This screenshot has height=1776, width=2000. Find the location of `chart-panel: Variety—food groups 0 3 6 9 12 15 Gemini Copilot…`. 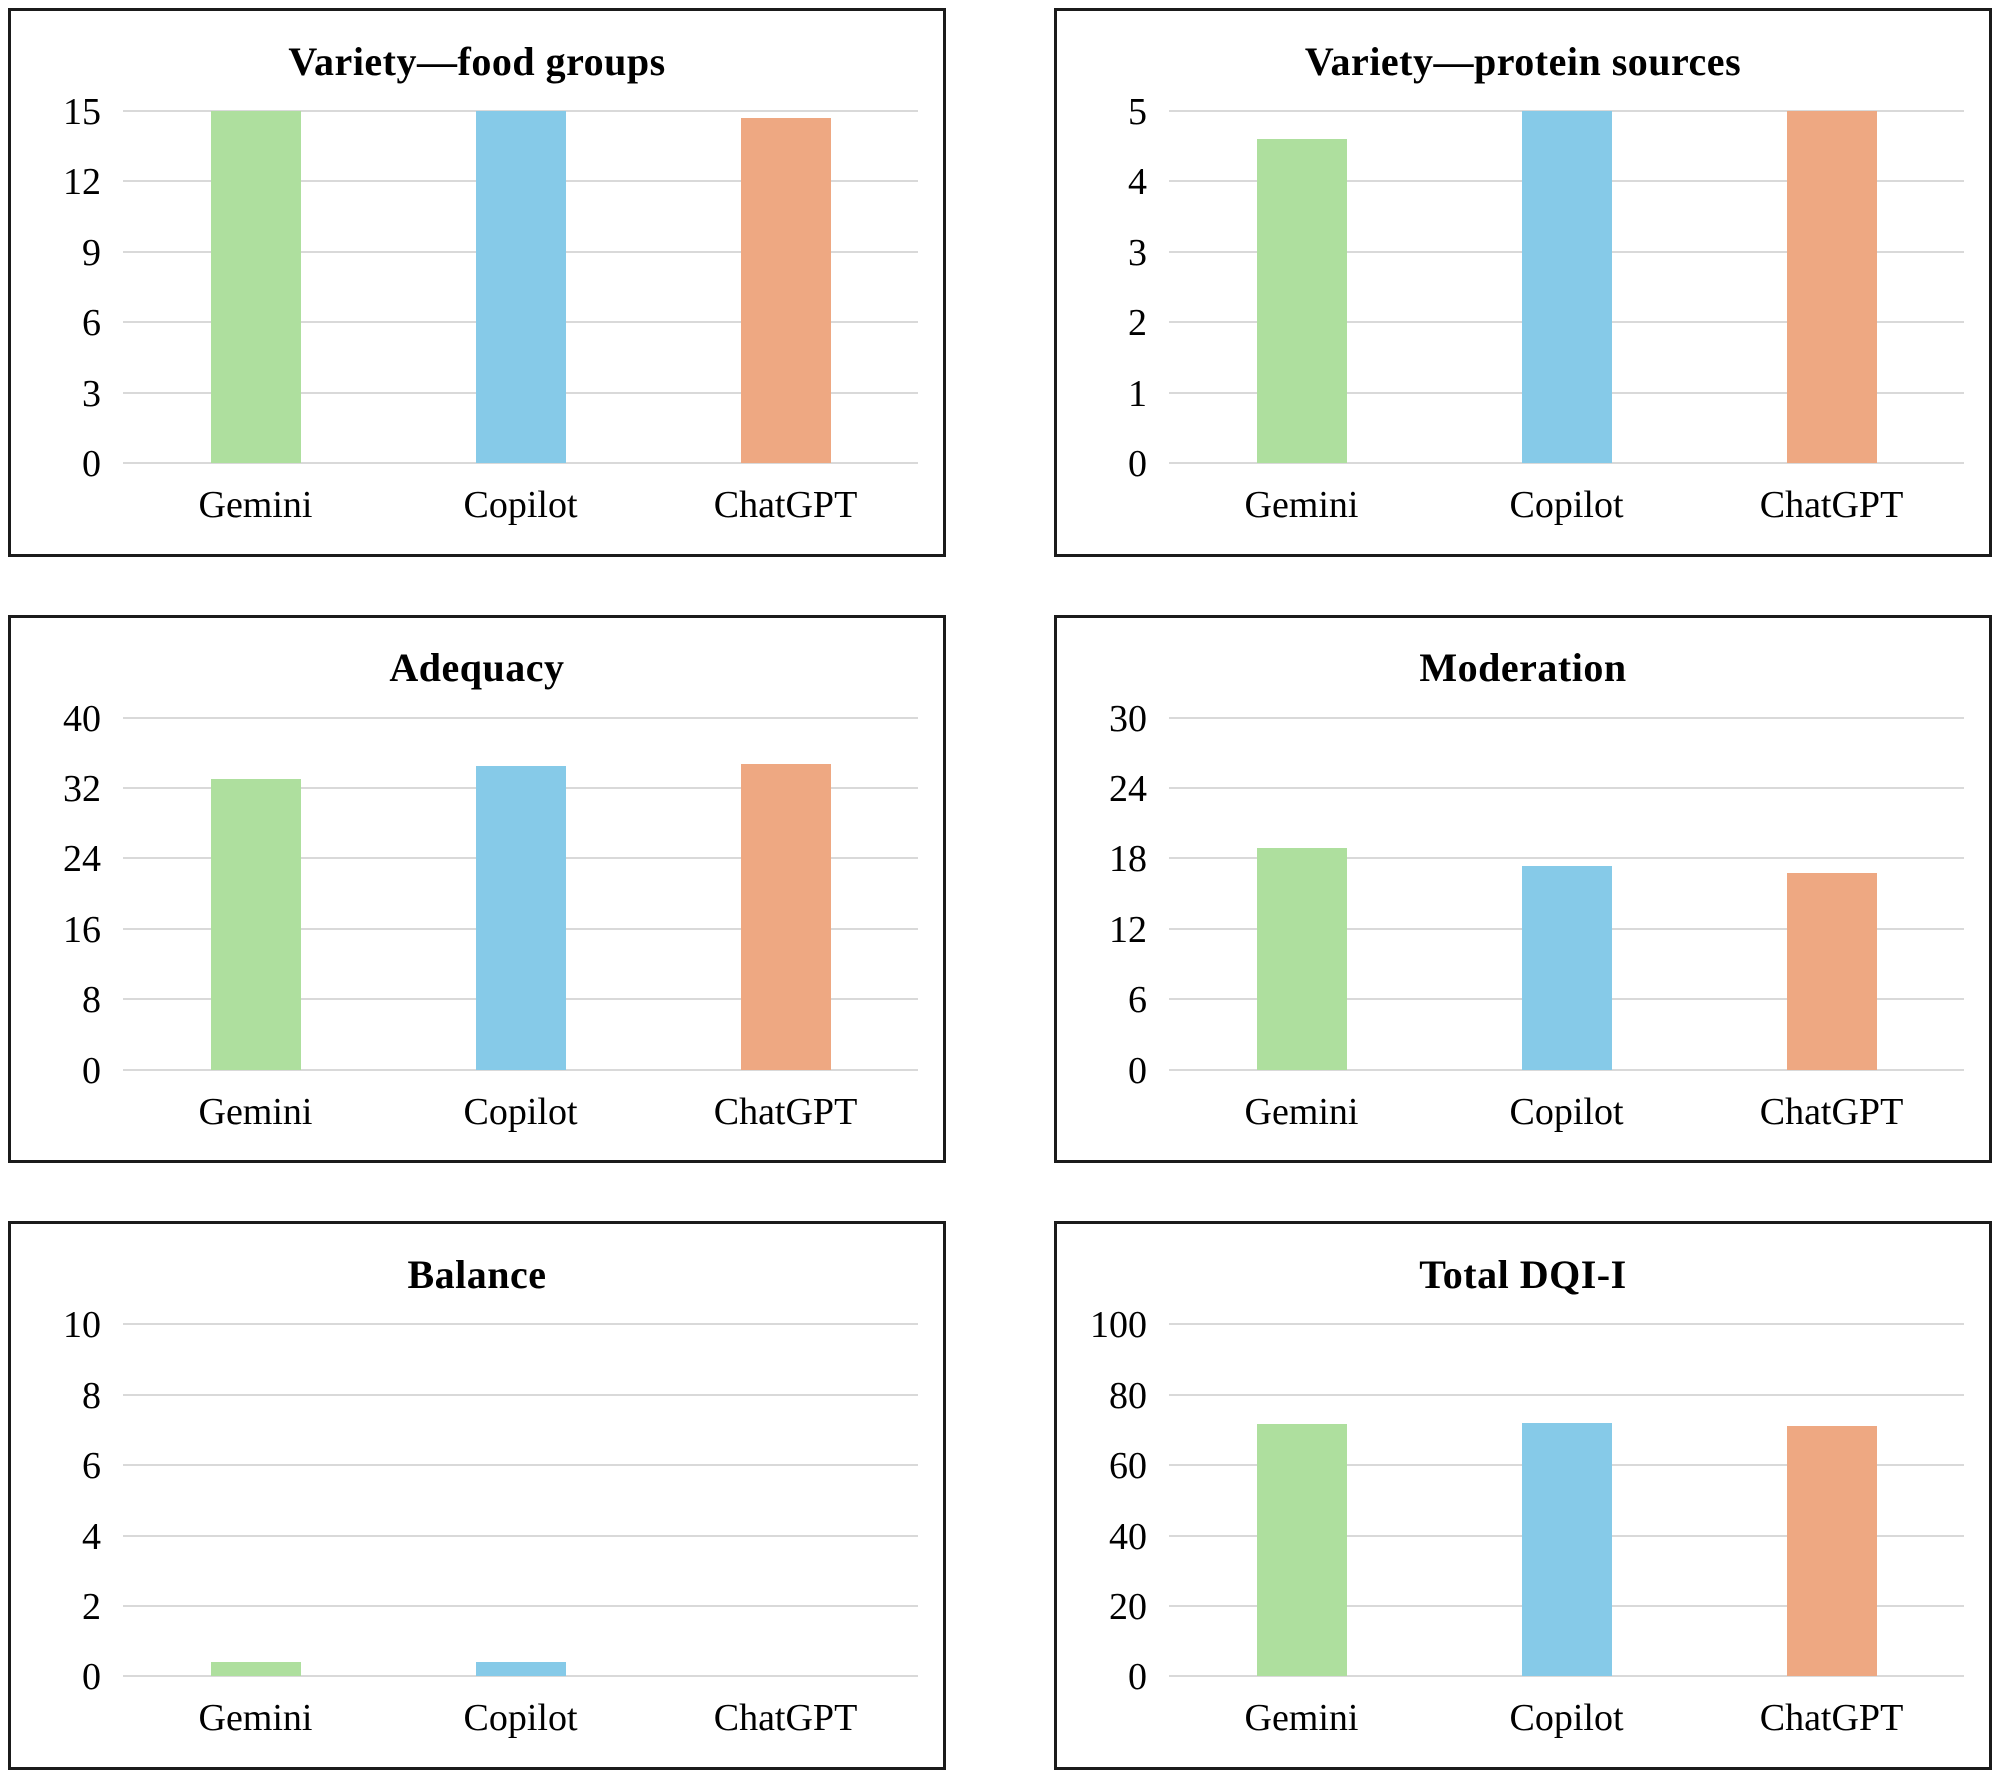

chart-panel: Variety—food groups 0 3 6 9 12 15 Gemini Copilot… is located at coordinates (477, 282).